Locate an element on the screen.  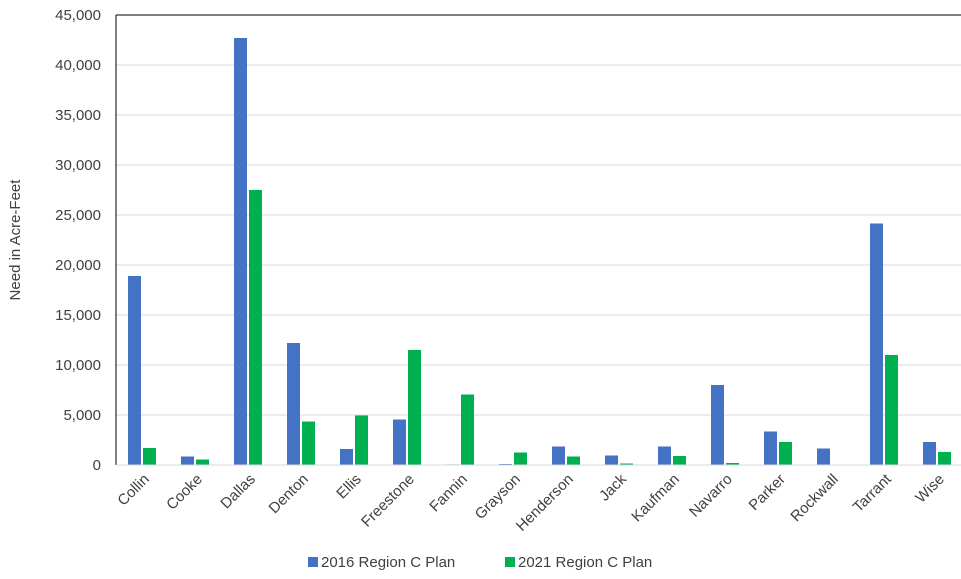
bar-2016-parker is located at coordinates (770, 448).